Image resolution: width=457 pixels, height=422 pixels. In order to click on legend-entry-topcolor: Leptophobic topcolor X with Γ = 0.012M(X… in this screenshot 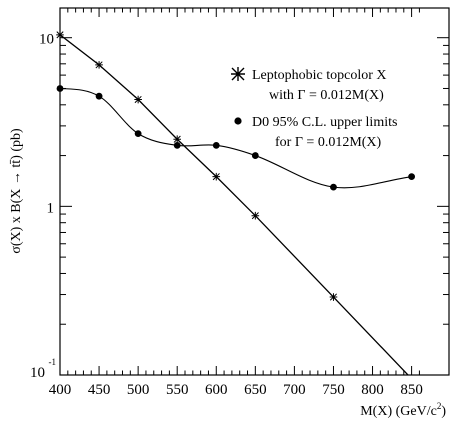, I will do `click(309, 85)`.